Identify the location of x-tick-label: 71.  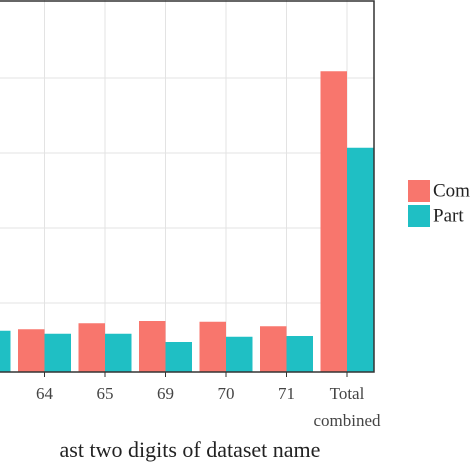
(286, 393).